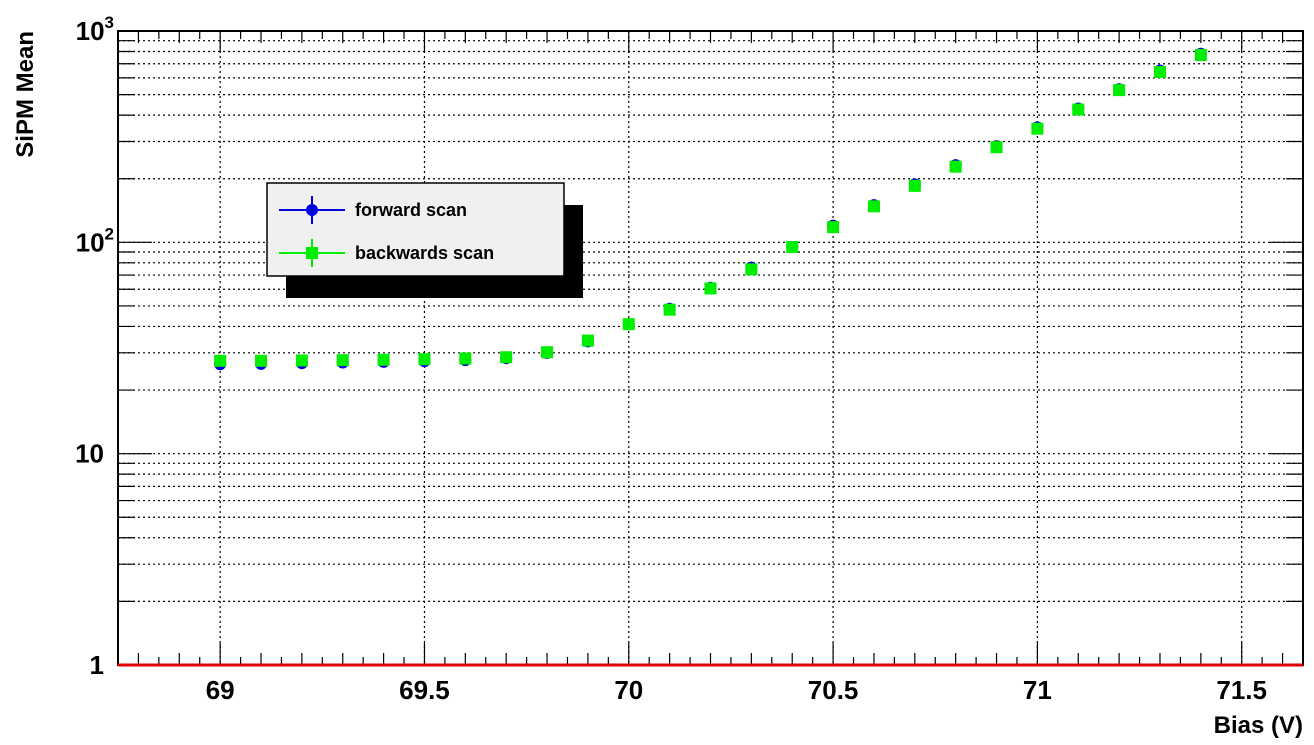  Describe the element at coordinates (312, 253) in the screenshot. I see `legend-marker-square` at that location.